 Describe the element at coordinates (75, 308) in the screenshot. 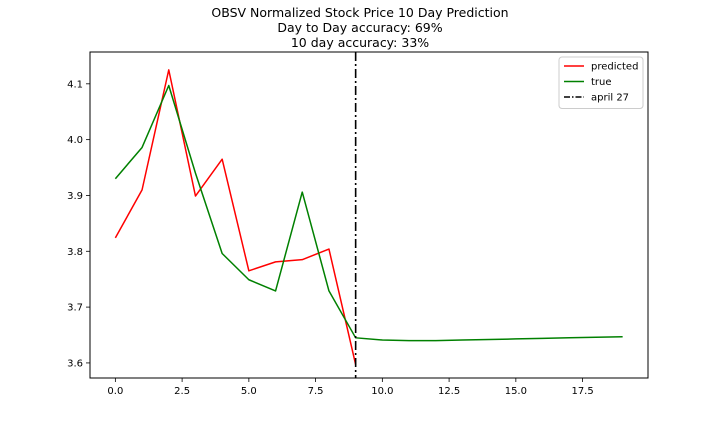

I see `y-tick-label: 3.7` at that location.